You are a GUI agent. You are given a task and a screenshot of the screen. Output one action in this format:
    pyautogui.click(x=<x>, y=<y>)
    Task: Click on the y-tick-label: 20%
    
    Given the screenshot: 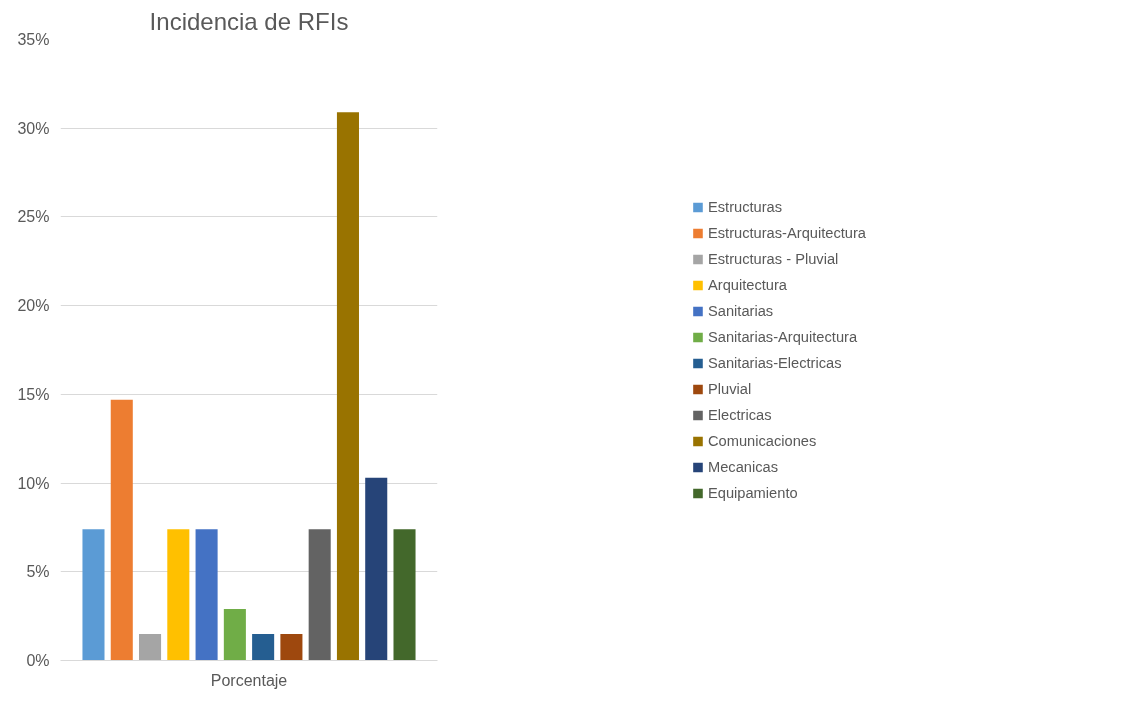 What is the action you would take?
    pyautogui.click(x=33, y=306)
    